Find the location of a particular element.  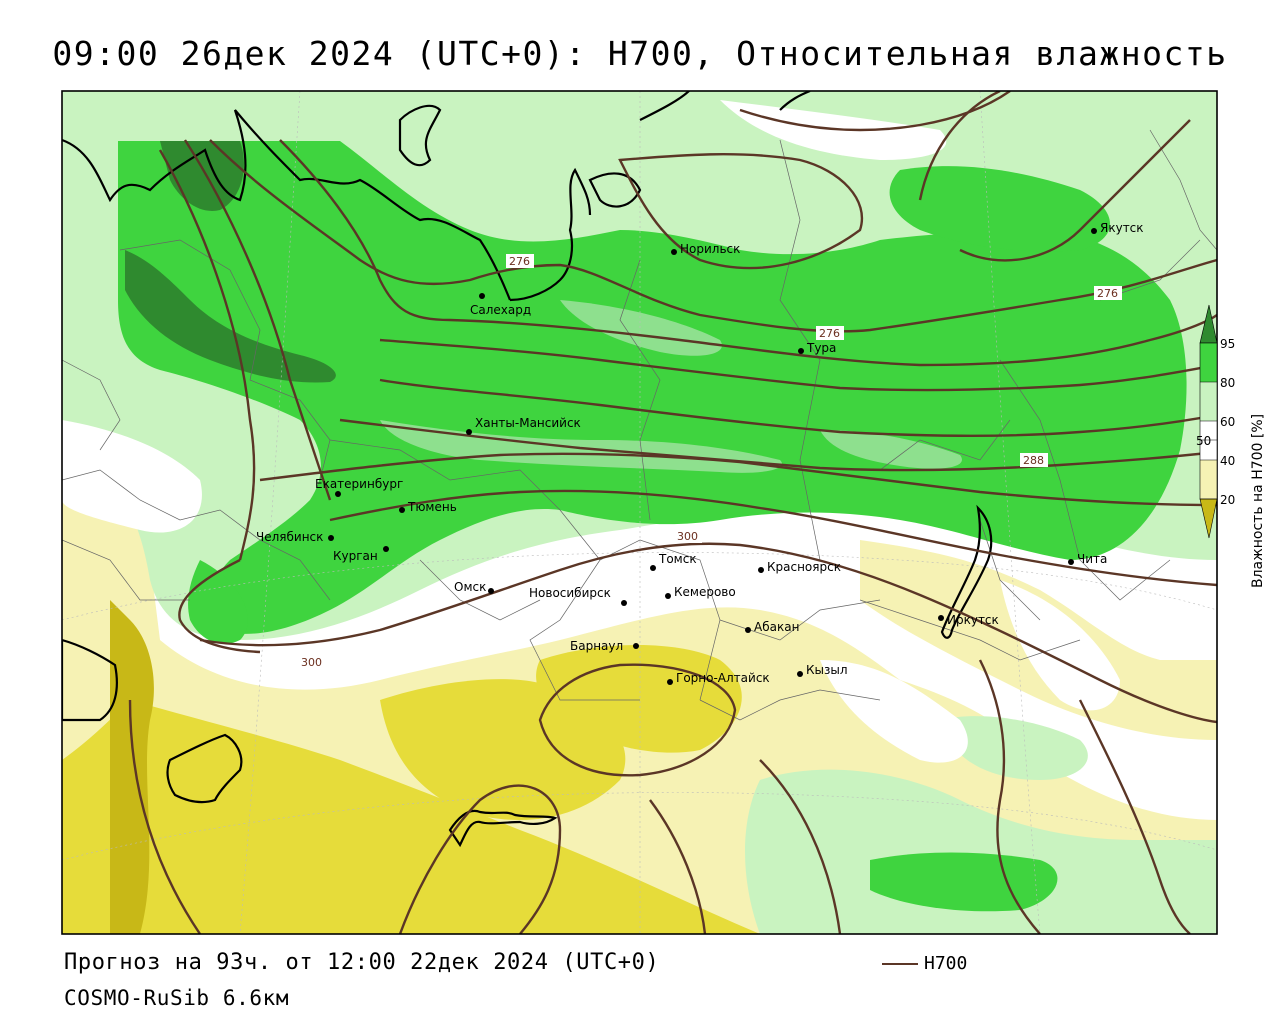

h700-line-swatch is located at coordinates (900, 964).